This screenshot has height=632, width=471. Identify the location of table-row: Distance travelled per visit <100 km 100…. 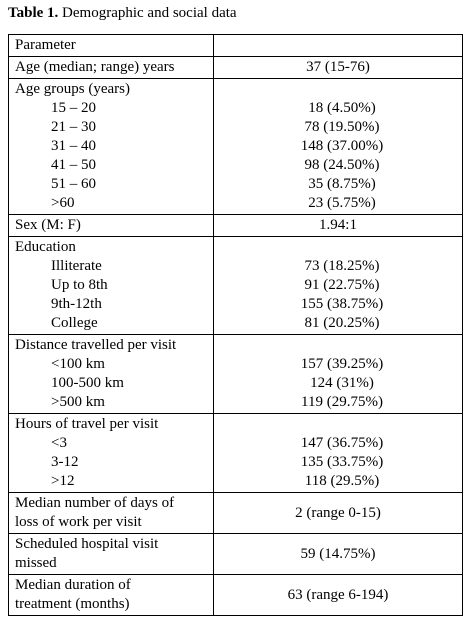
(235, 374).